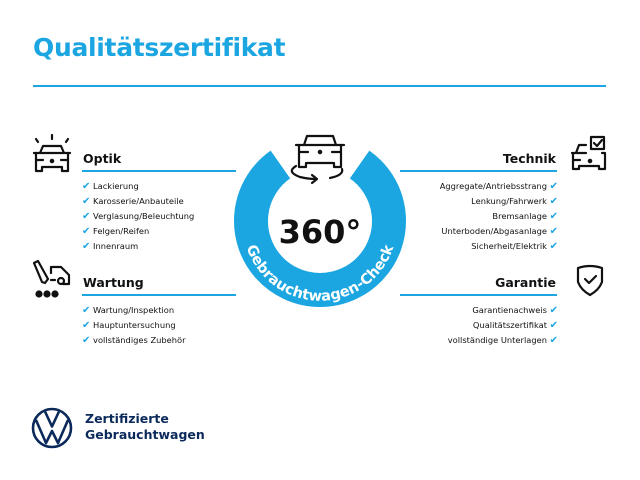  I want to click on list-item: Sicherheit/Elektrik ✔, so click(514, 246).